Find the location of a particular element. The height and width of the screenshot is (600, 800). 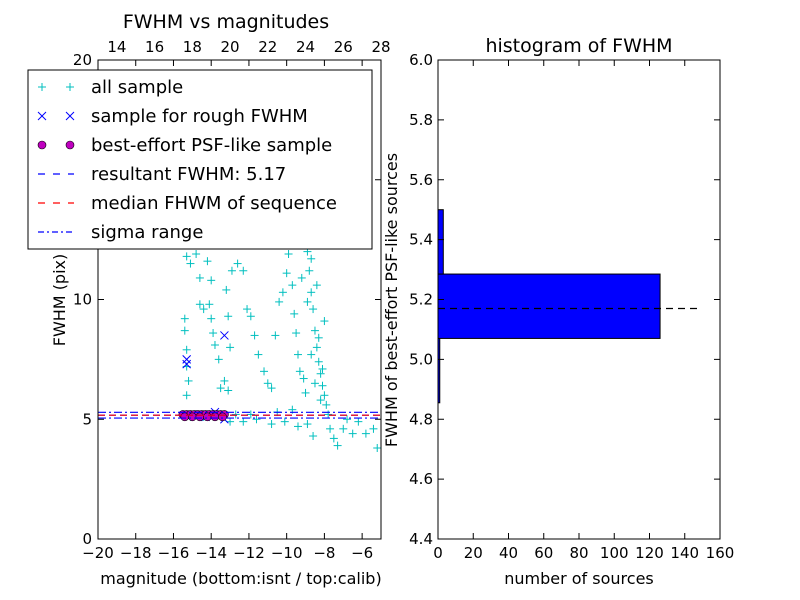

scatter-top-x-ticks: 14 16 18 20 22 24 26 28 is located at coordinates (248, 47).